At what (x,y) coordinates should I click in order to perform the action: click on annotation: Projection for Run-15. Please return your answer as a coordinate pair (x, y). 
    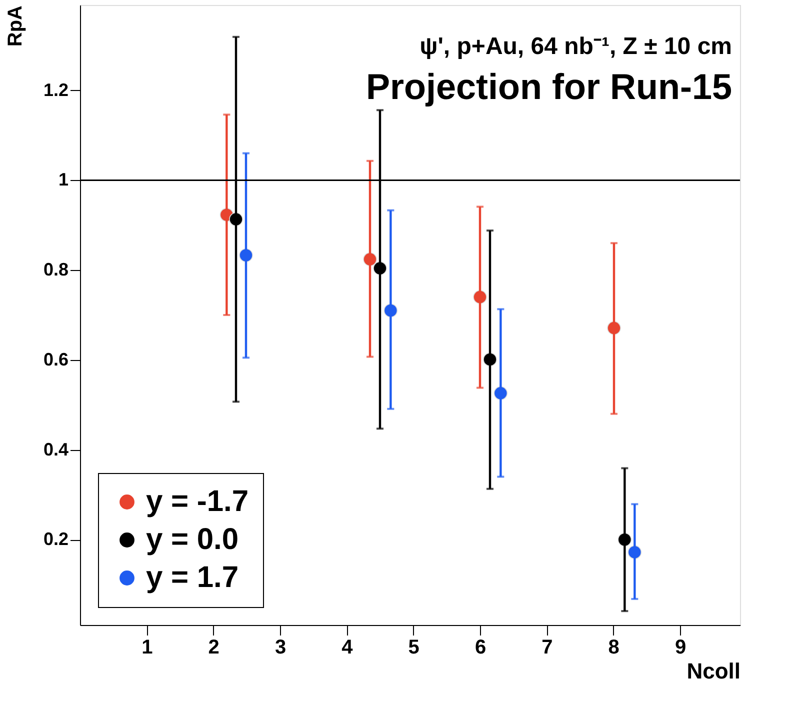
    Looking at the image, I should click on (549, 86).